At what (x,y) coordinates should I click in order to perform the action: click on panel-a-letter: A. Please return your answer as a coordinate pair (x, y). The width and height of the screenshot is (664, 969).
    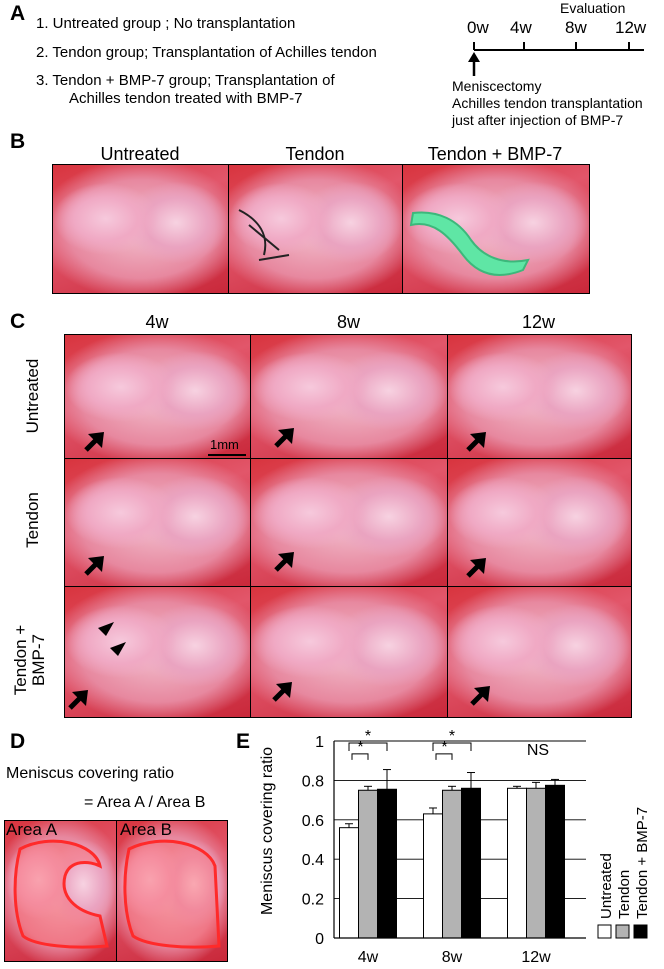
    Looking at the image, I should click on (18, 13).